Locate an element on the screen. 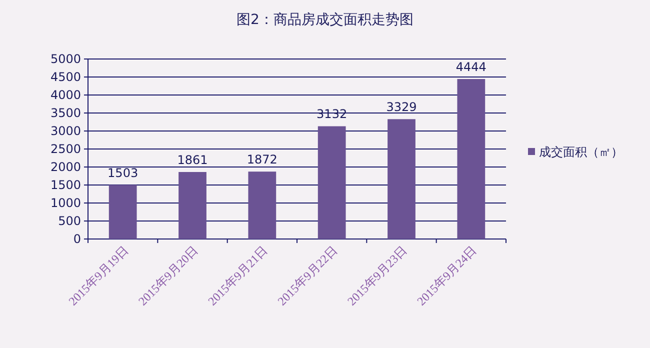 The image size is (650, 348). y-tick-label: 2000 is located at coordinates (65, 167).